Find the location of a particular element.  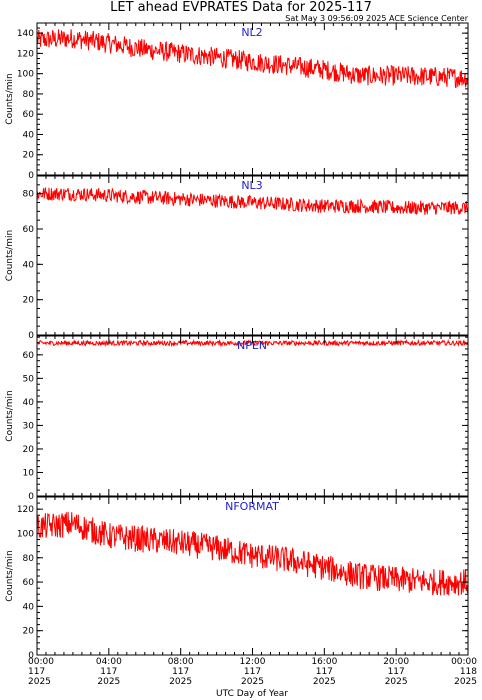

series-line-nformat is located at coordinates (252, 553).